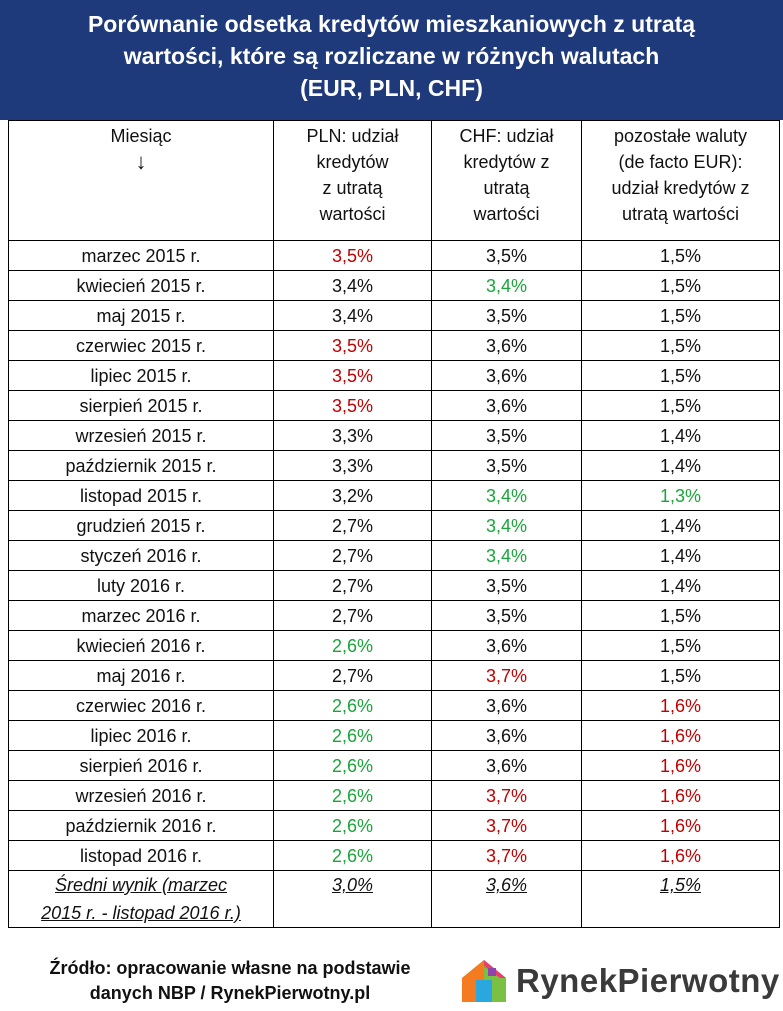 This screenshot has height=1011, width=783. I want to click on table-row: listopad 2015 r. 3,2% 3,4% 1,3%, so click(394, 495).